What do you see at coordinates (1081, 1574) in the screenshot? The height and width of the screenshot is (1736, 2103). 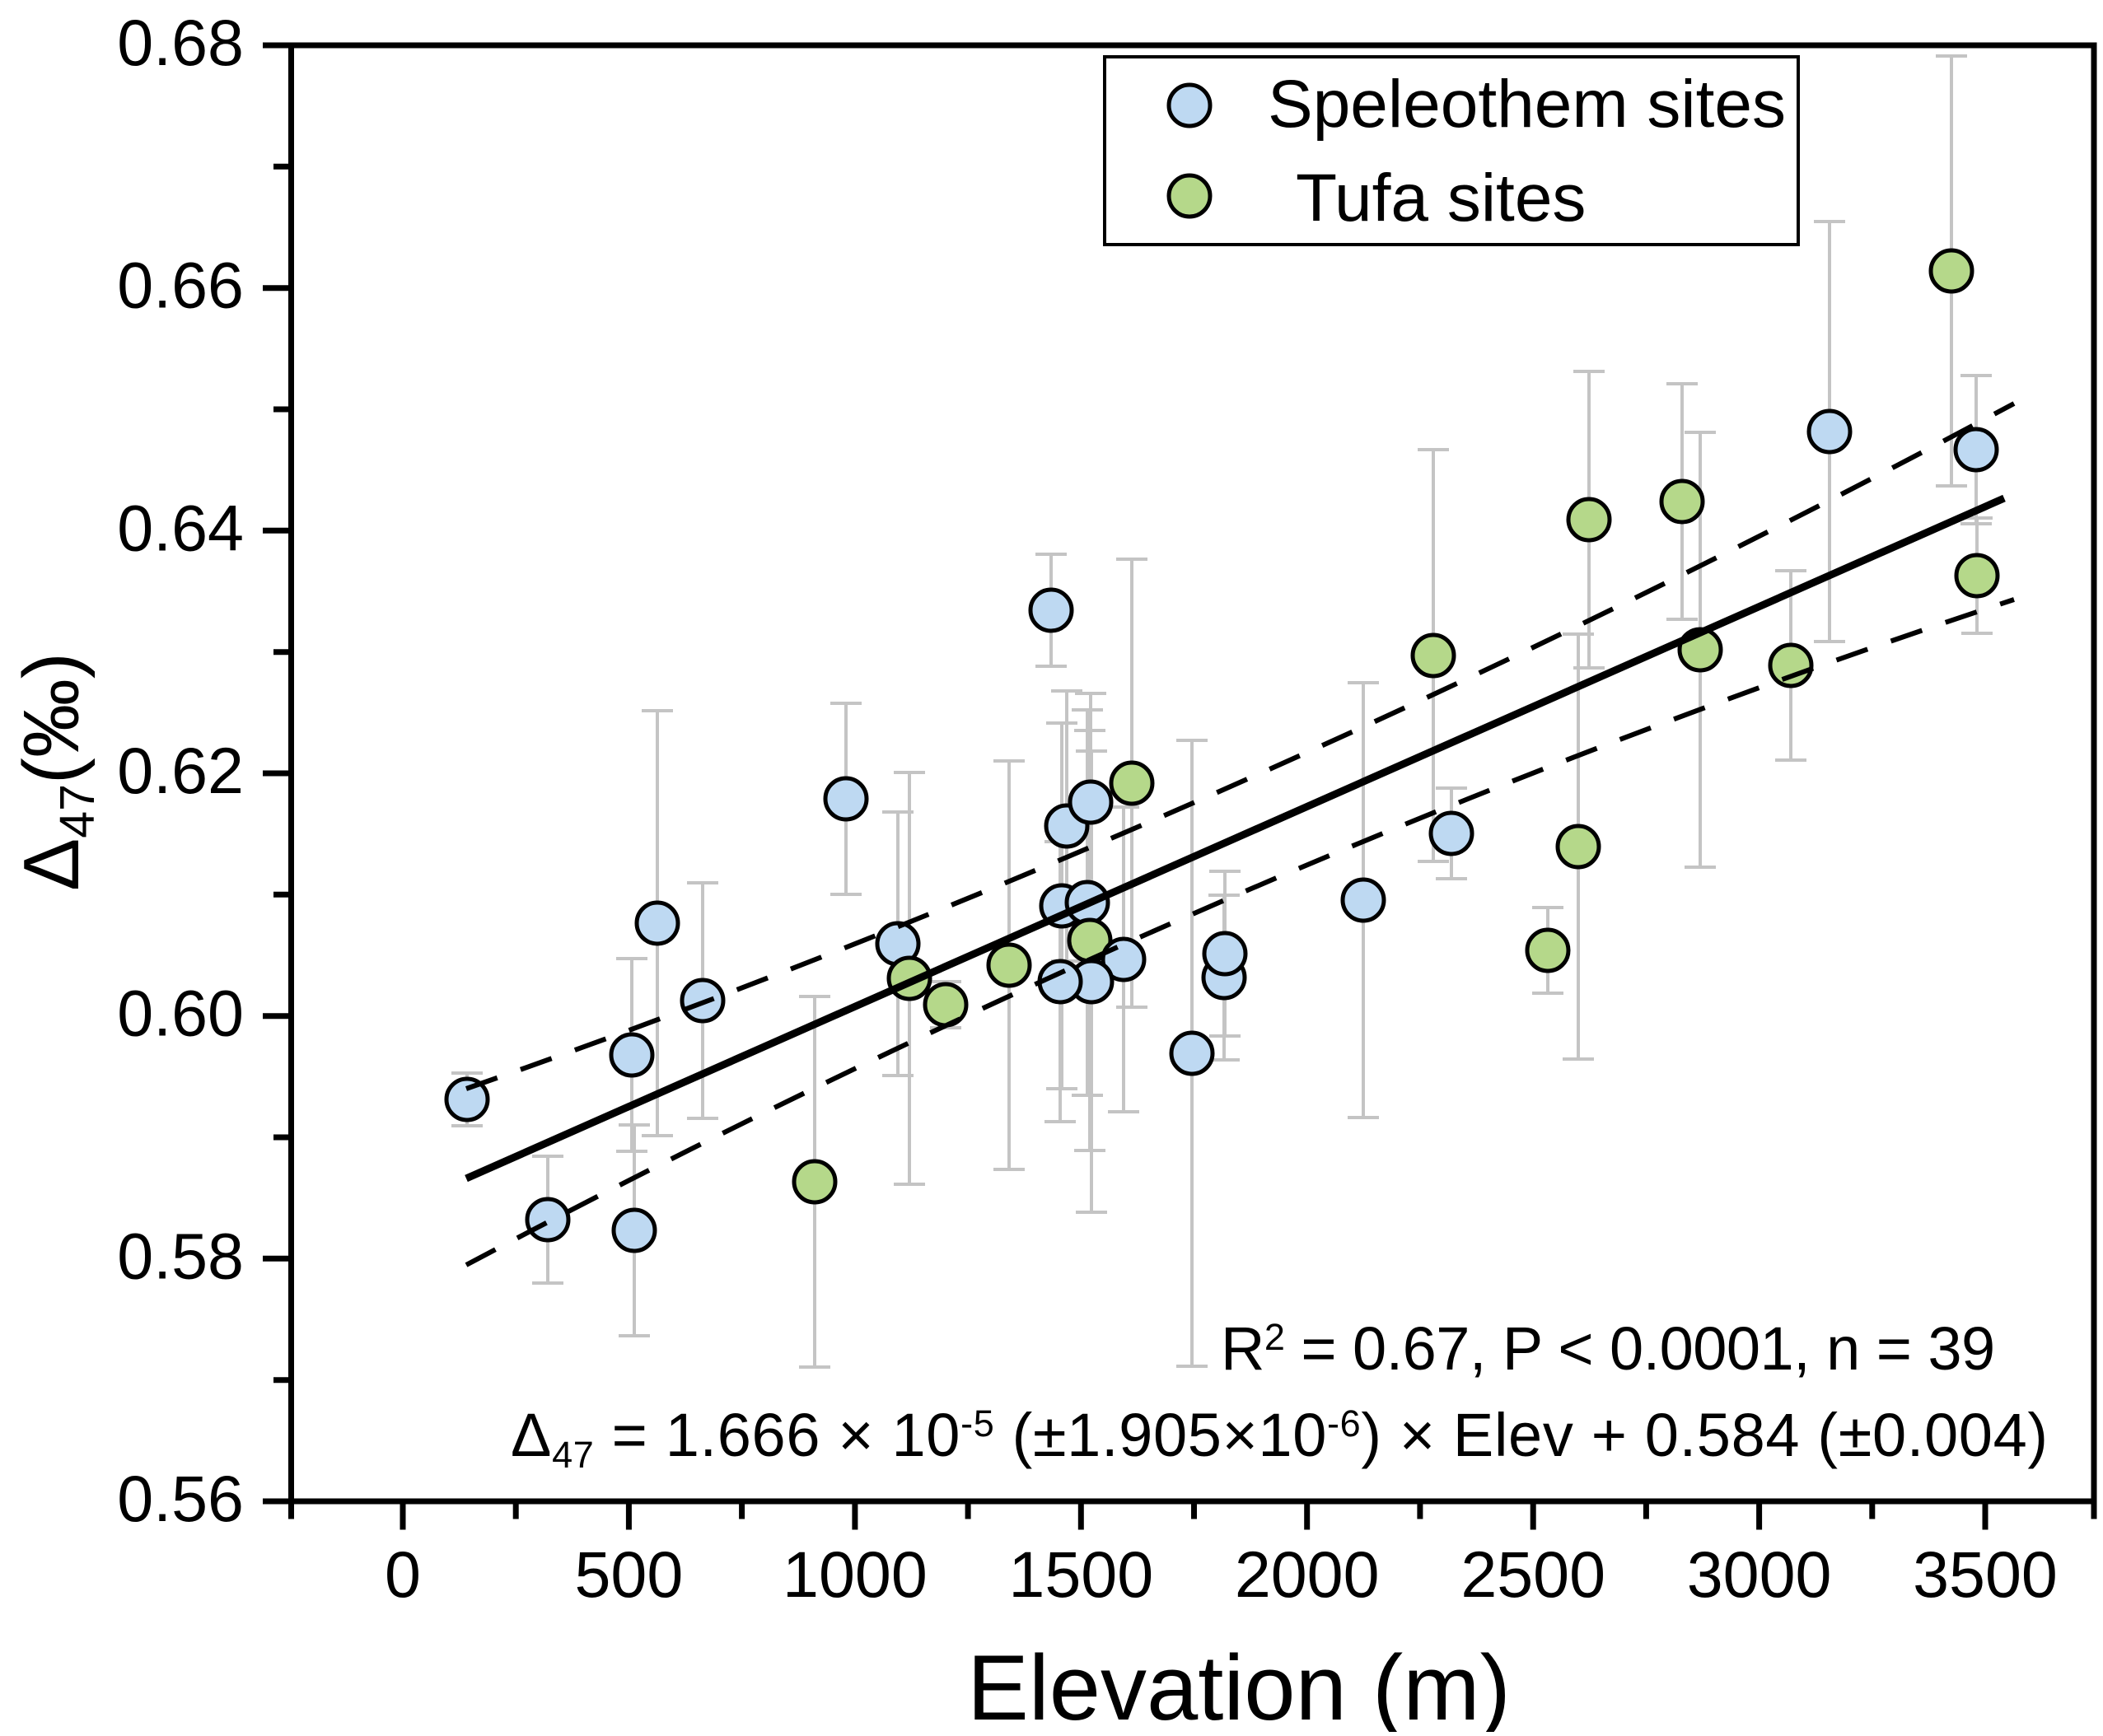 I see `svg-text: 1500` at bounding box center [1081, 1574].